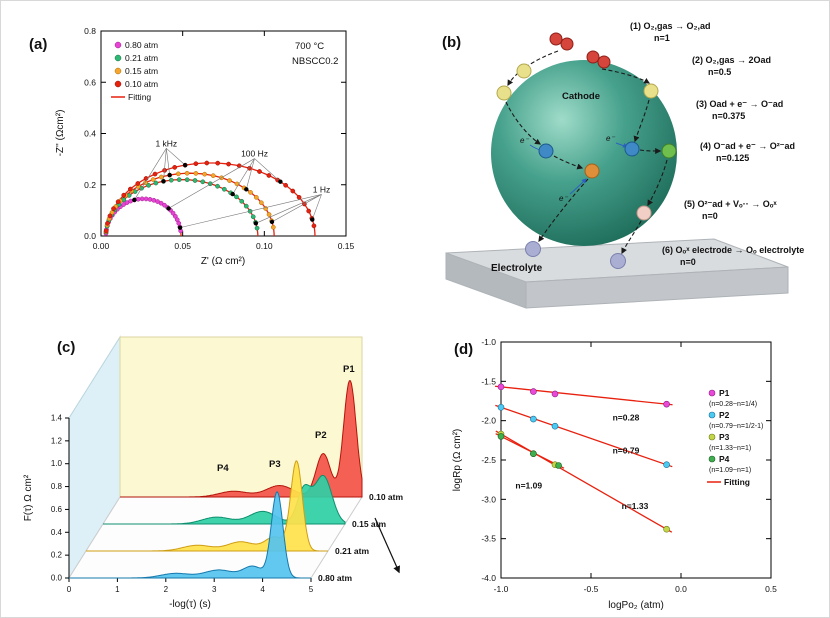 This screenshot has height=618, width=830. Describe the element at coordinates (166, 589) in the screenshot. I see `x-tick-label: 2` at that location.